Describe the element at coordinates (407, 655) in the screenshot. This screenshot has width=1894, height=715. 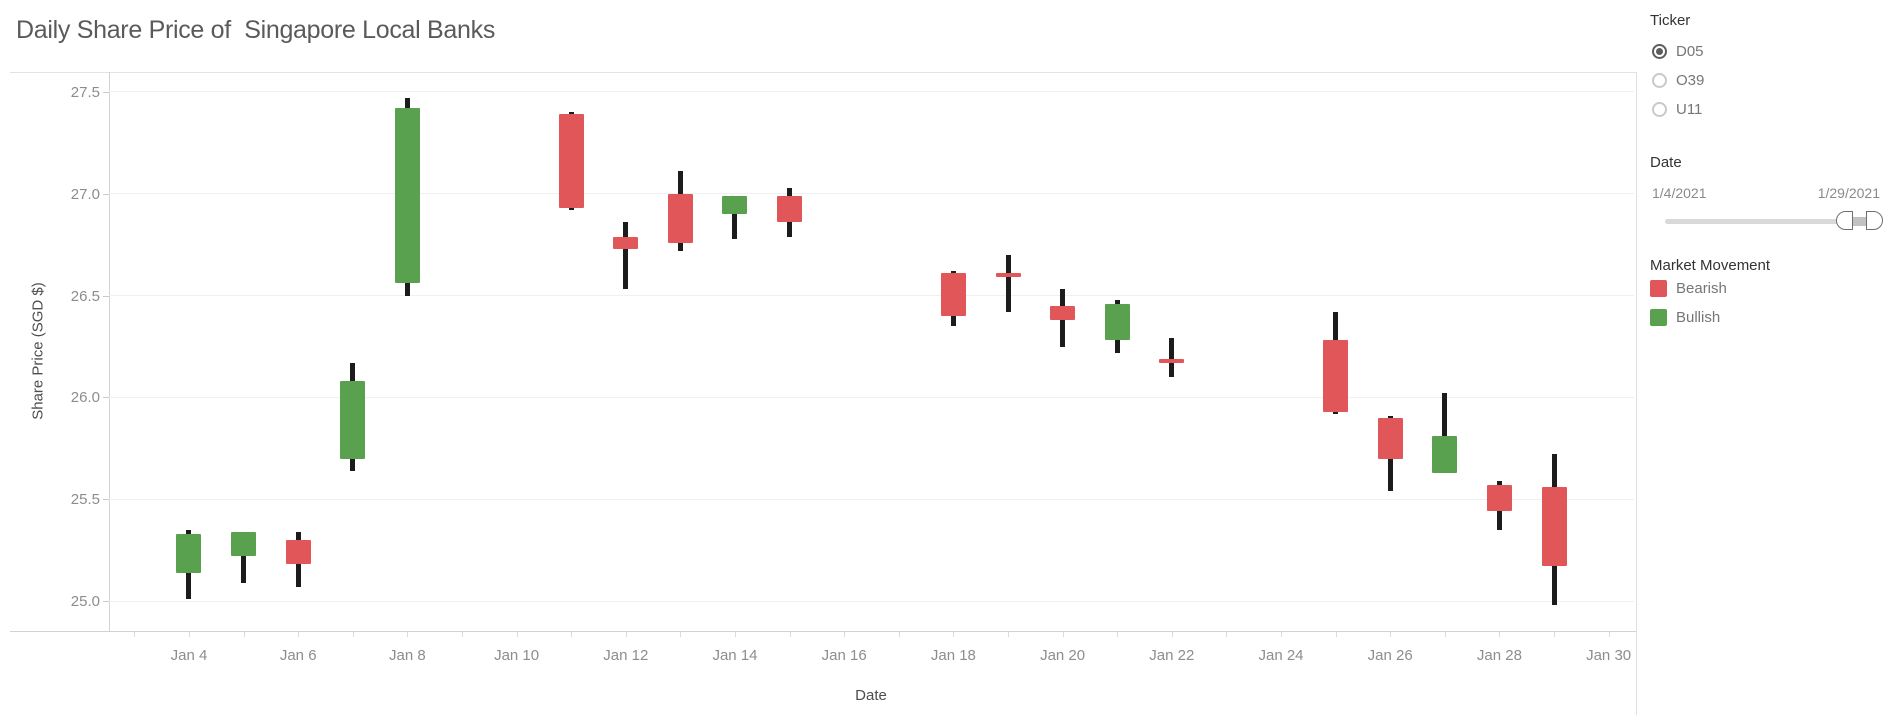
I see `x-tick-label: Jan 8` at that location.